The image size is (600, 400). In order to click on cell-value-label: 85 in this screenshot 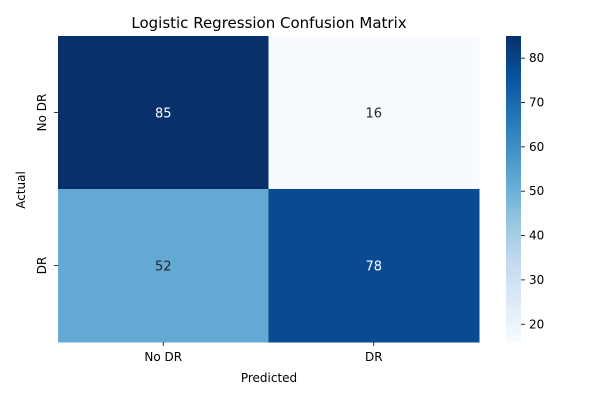, I will do `click(163, 114)`.